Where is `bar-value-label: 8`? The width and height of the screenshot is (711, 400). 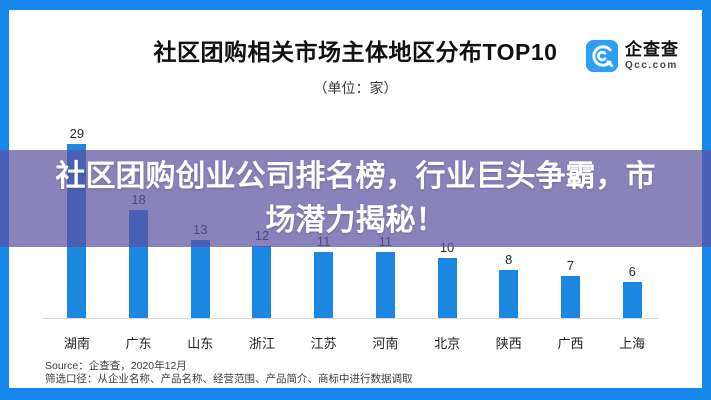 bar-value-label: 8 is located at coordinates (509, 259).